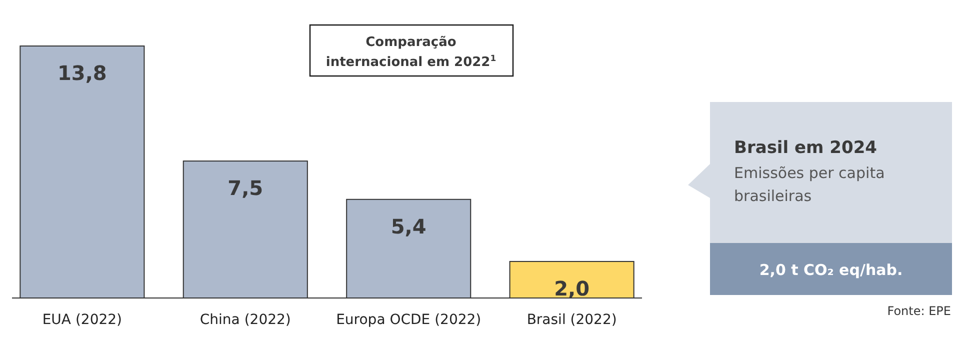 This screenshot has width=972, height=346. Describe the element at coordinates (409, 320) in the screenshot. I see `x-tick-label: Europa OCDE (2022)` at that location.